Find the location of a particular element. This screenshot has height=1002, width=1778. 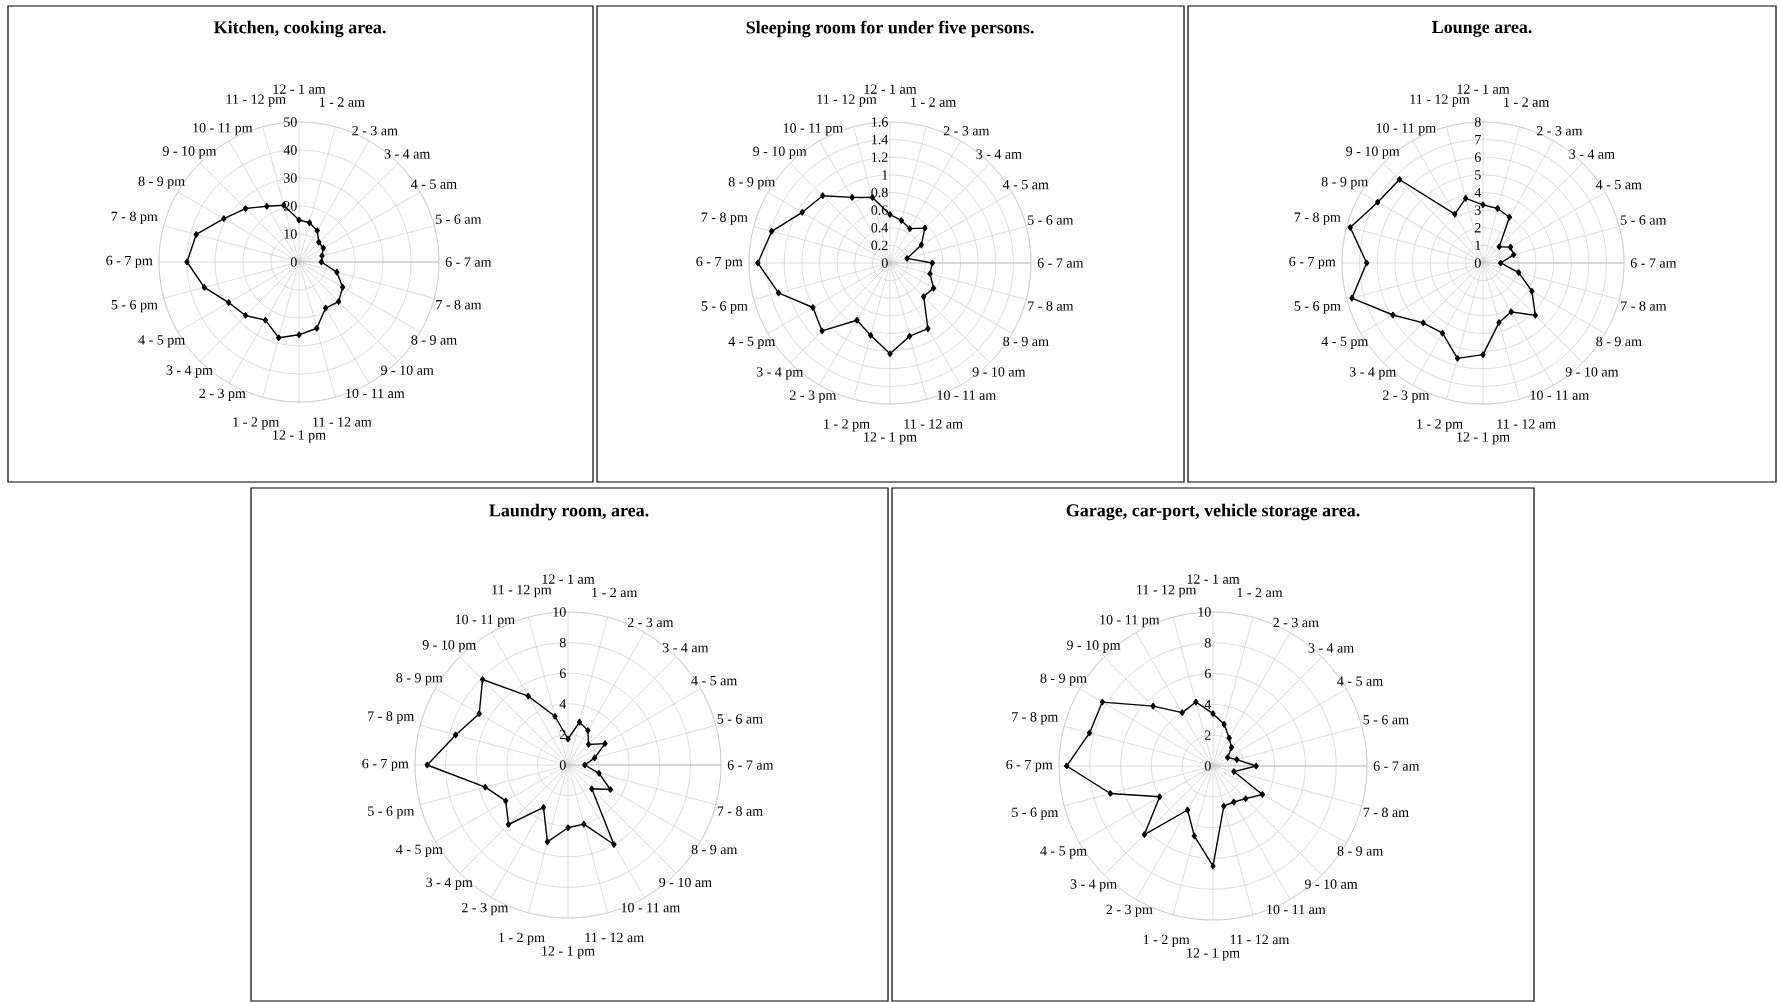

chart-title: Lounge area. is located at coordinates (1481, 29).